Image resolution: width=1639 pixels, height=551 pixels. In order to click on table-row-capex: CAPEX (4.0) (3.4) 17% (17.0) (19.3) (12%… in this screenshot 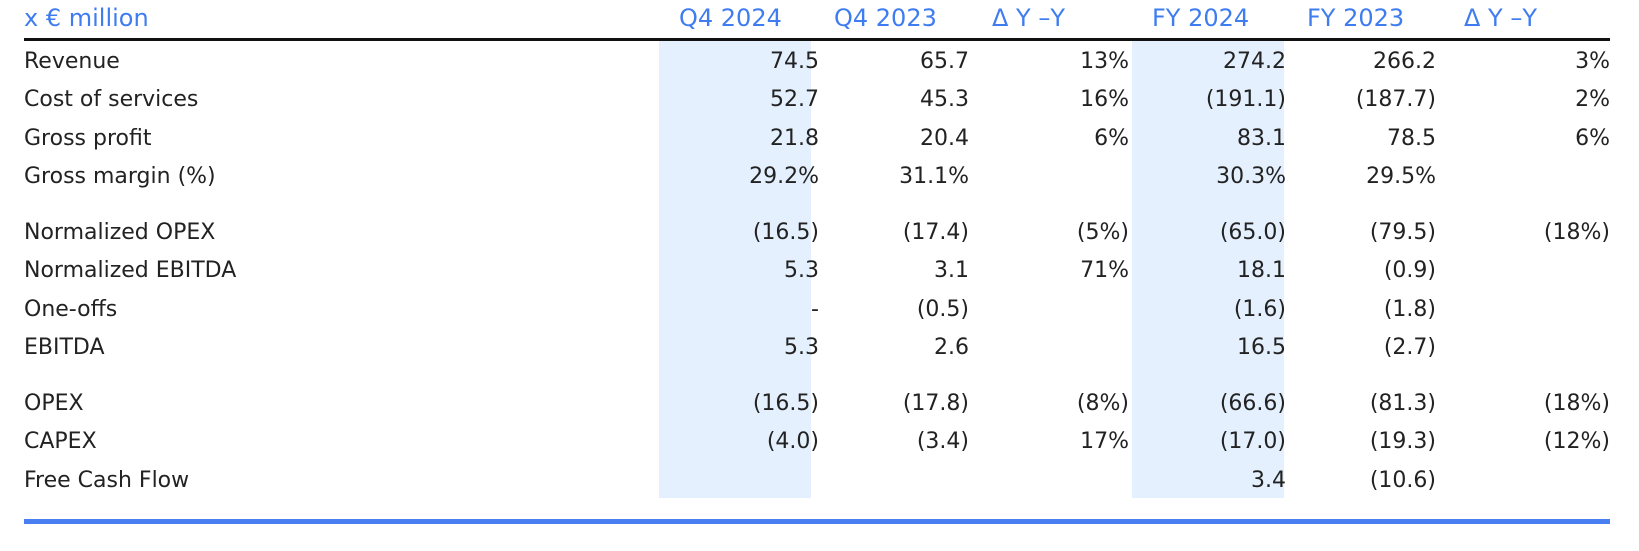, I will do `click(817, 442)`.